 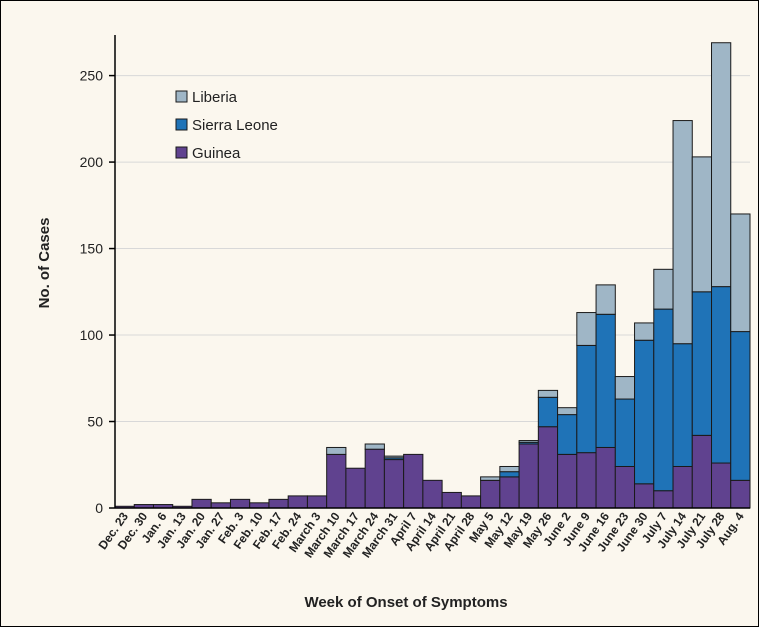 I want to click on y-tick-label: 0, so click(x=99, y=508).